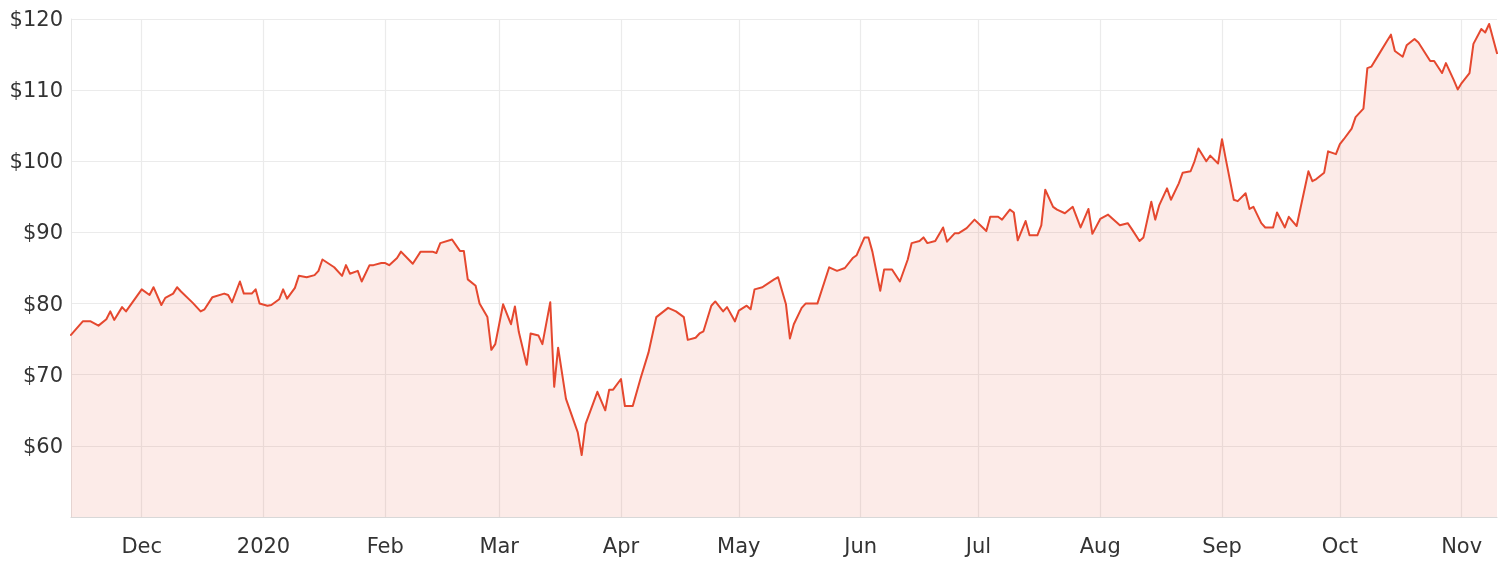 Image resolution: width=1504 pixels, height=568 pixels. Describe the element at coordinates (499, 545) in the screenshot. I see `x-tick-label: Mar` at that location.